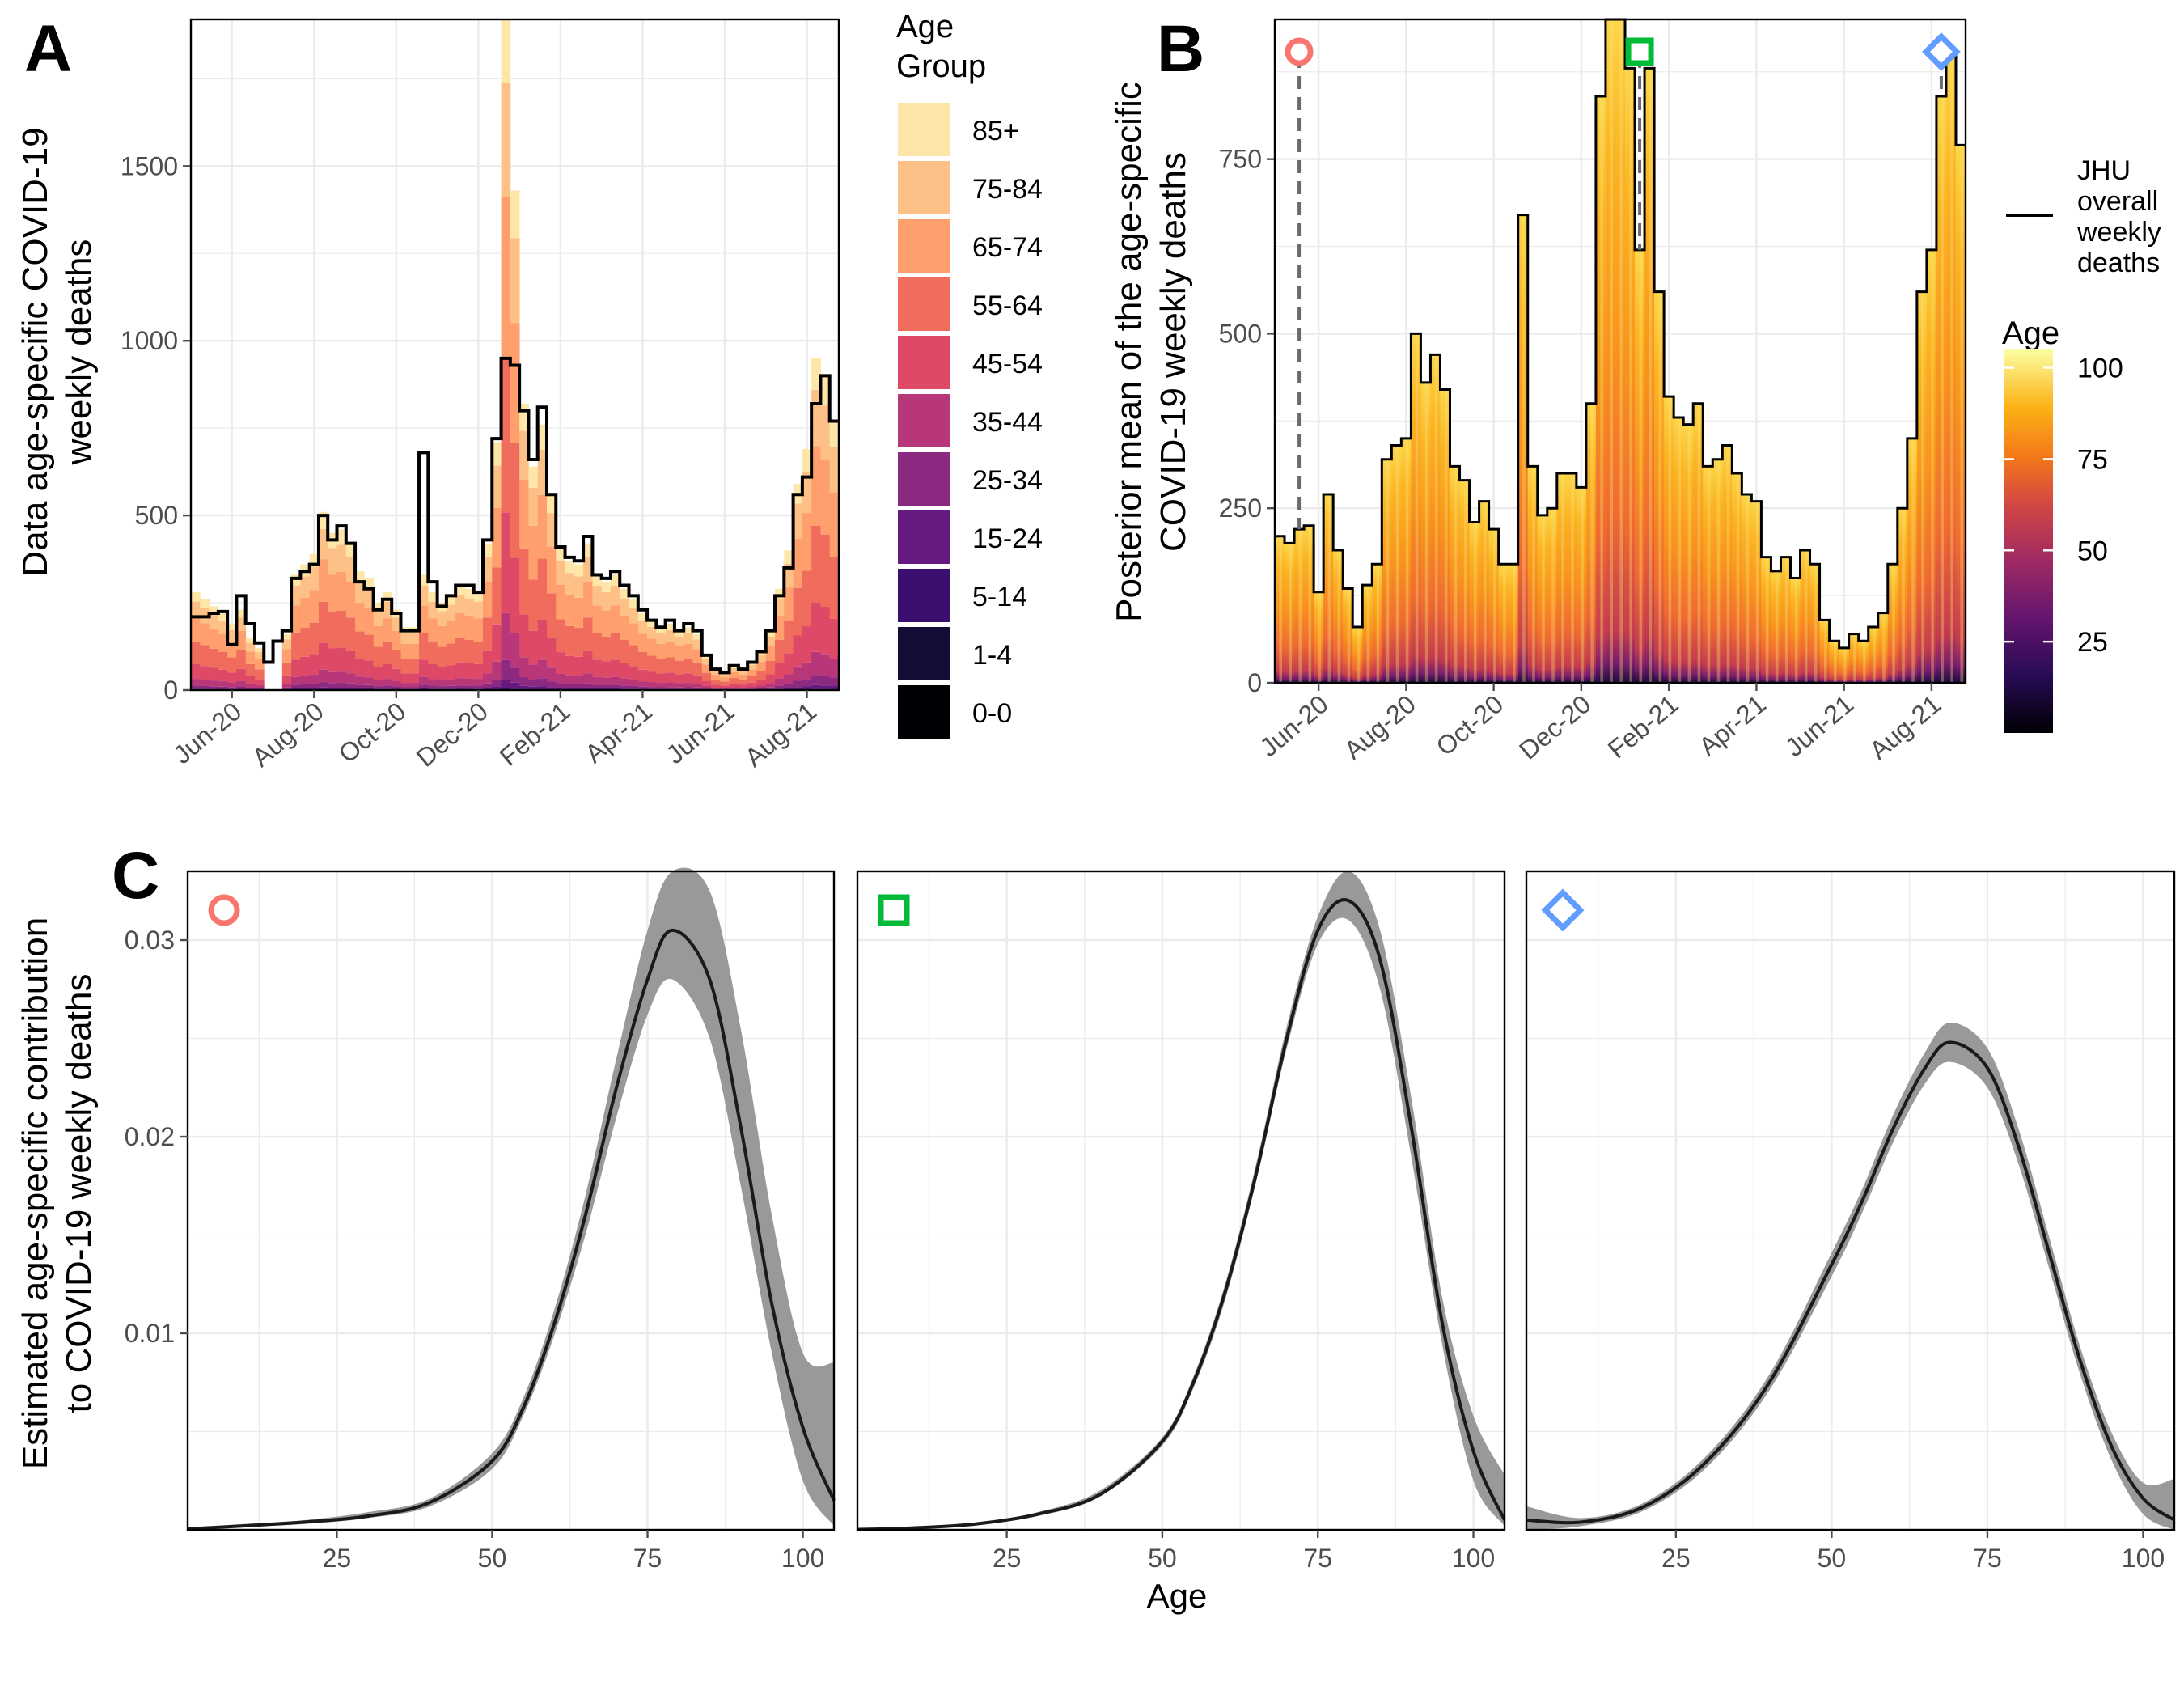  What do you see at coordinates (1905, 727) in the screenshot?
I see `panel-b-xtick-label: Aug-21` at bounding box center [1905, 727].